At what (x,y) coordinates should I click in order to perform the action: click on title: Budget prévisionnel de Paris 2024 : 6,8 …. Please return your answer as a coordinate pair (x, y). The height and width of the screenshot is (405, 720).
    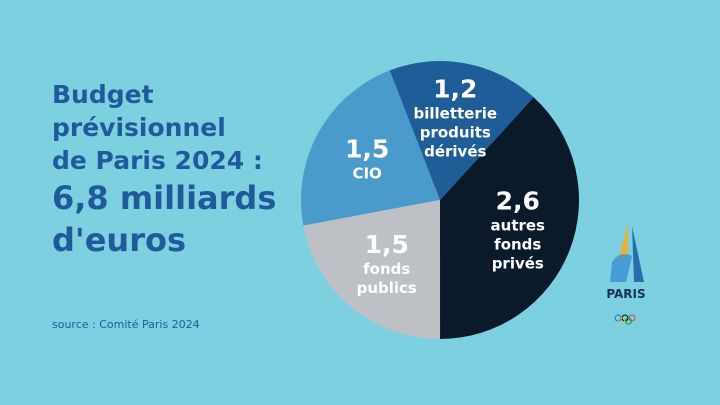
    Looking at the image, I should click on (164, 169).